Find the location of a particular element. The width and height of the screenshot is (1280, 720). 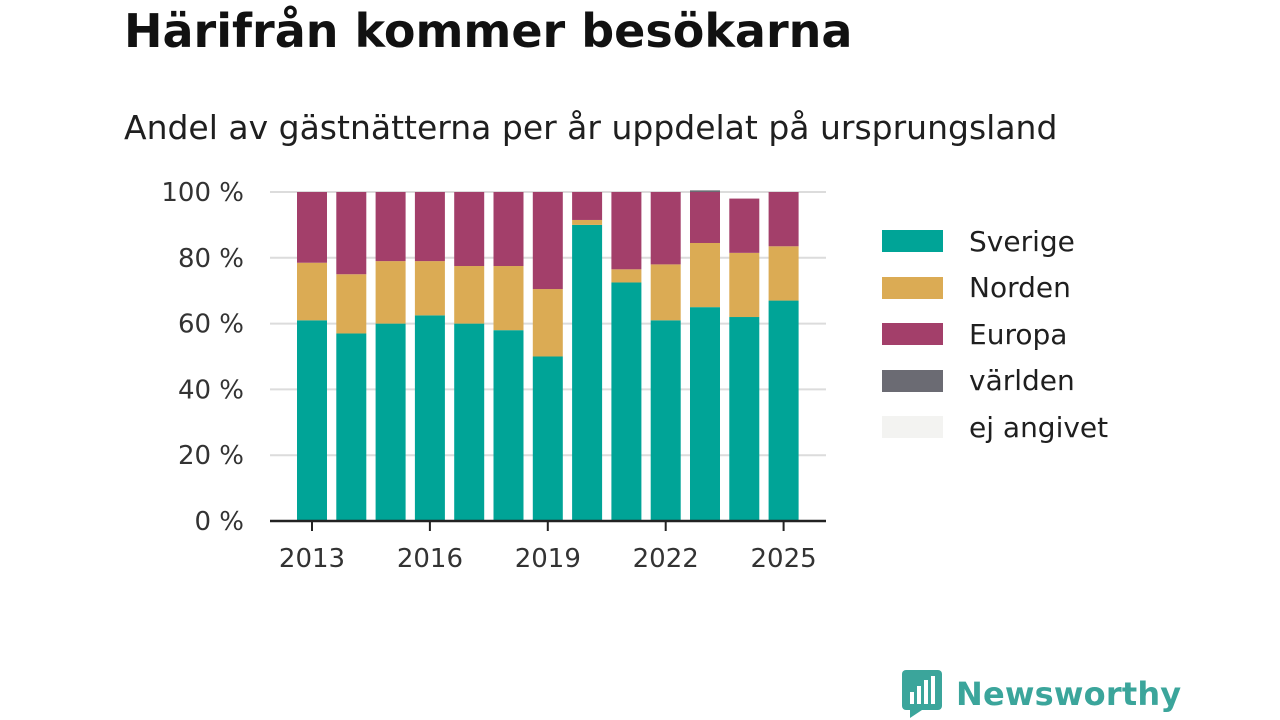

bar-Europa-2020 is located at coordinates (587, 206).